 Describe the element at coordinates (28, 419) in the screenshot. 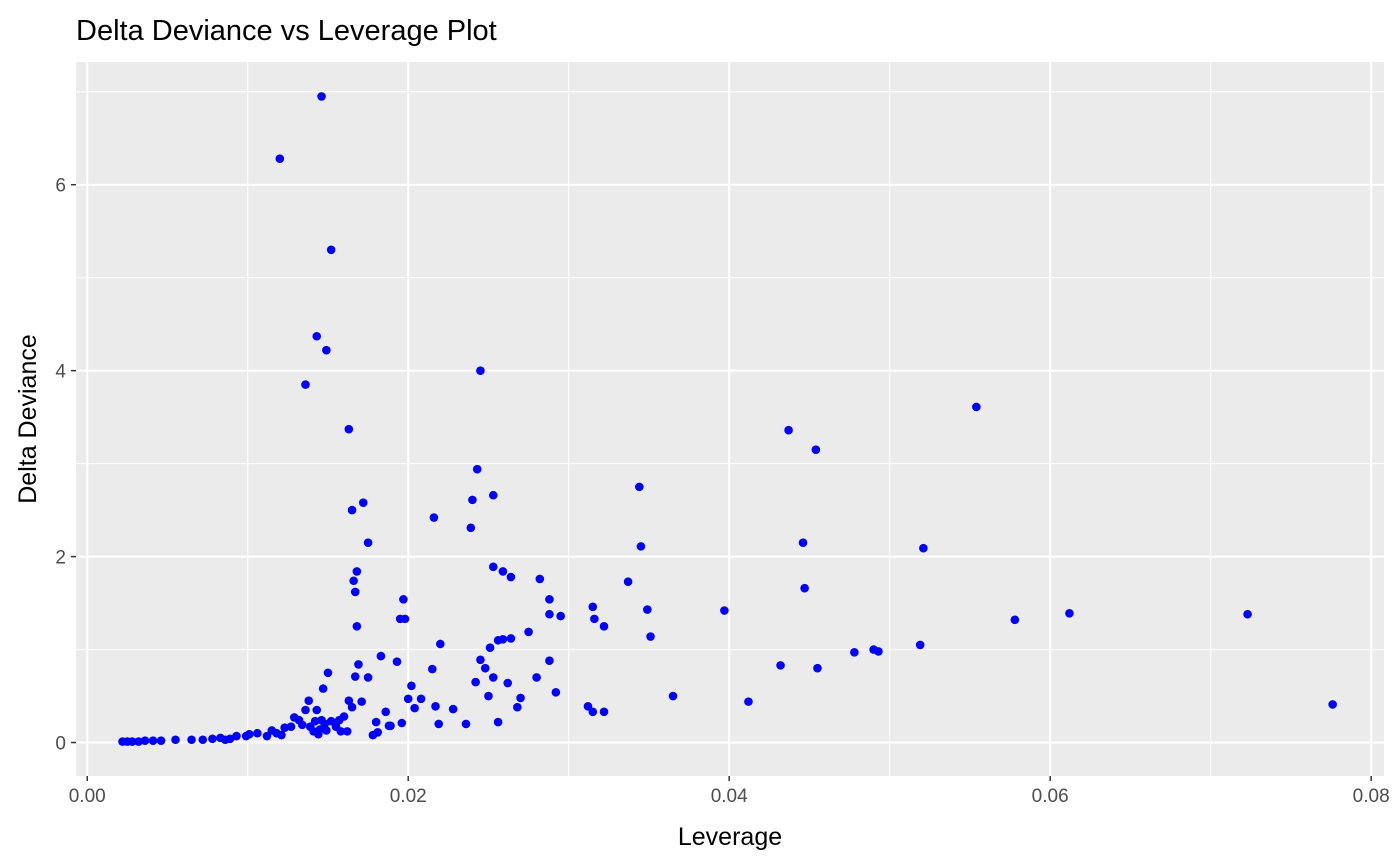

I see `y-axis-title: Delta Deviance` at that location.